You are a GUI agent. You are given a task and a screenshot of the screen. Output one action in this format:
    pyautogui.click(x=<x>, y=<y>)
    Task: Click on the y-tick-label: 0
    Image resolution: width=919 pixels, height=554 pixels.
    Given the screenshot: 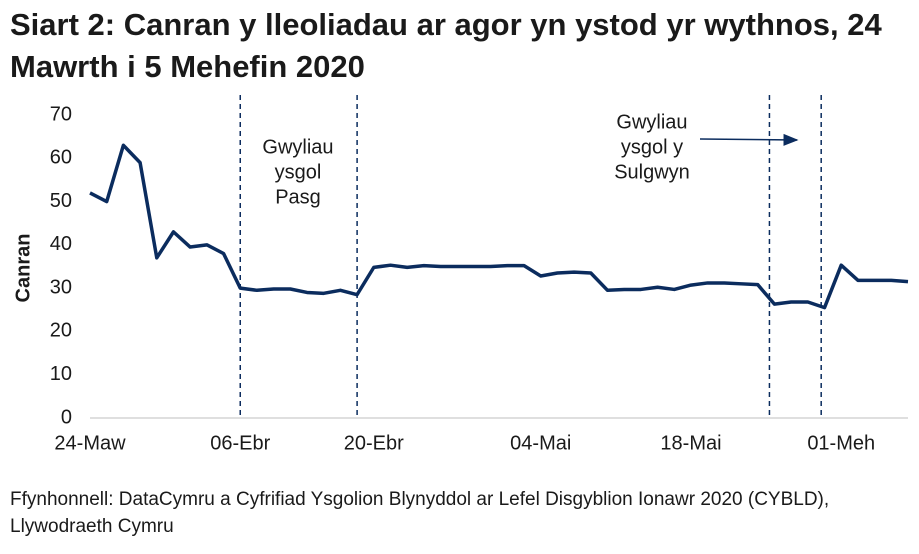 What is the action you would take?
    pyautogui.click(x=66, y=417)
    